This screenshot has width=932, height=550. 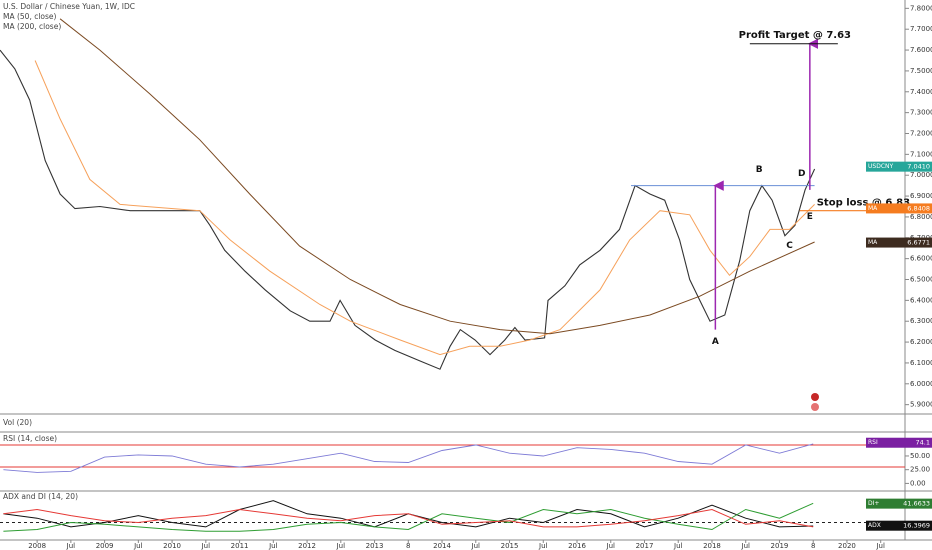 I want to click on x-tick-label: 2009, so click(x=105, y=546).